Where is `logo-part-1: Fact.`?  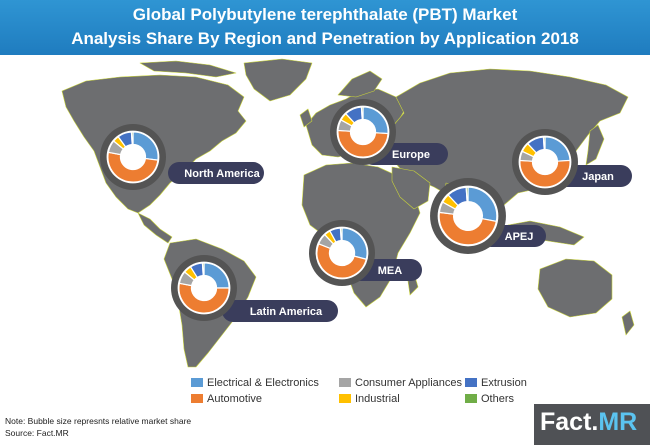
logo-part-1: Fact. is located at coordinates (569, 422).